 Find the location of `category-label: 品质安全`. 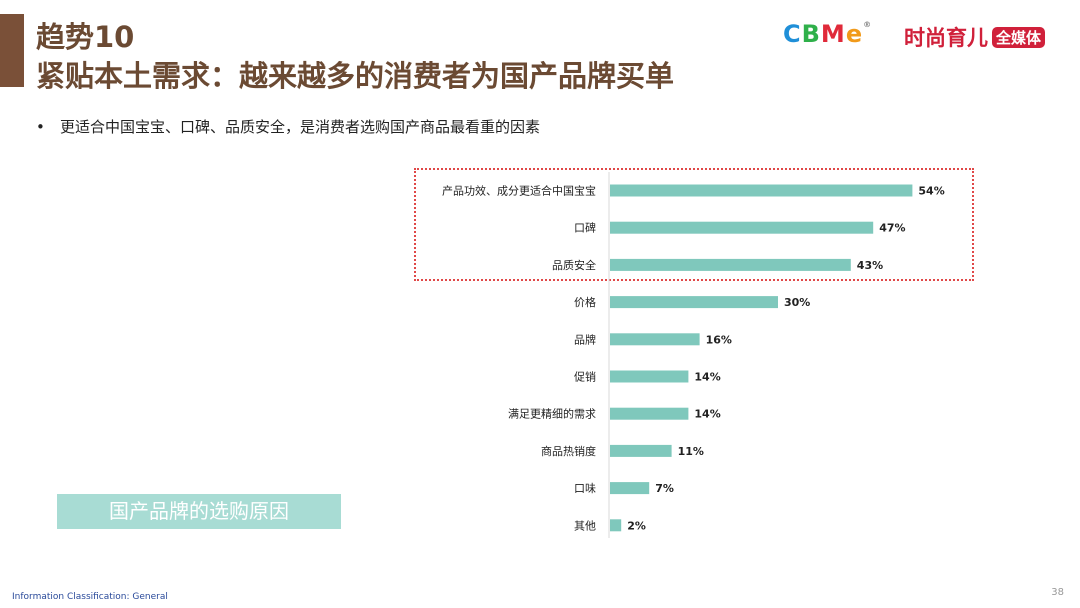

category-label: 品质安全 is located at coordinates (574, 265).